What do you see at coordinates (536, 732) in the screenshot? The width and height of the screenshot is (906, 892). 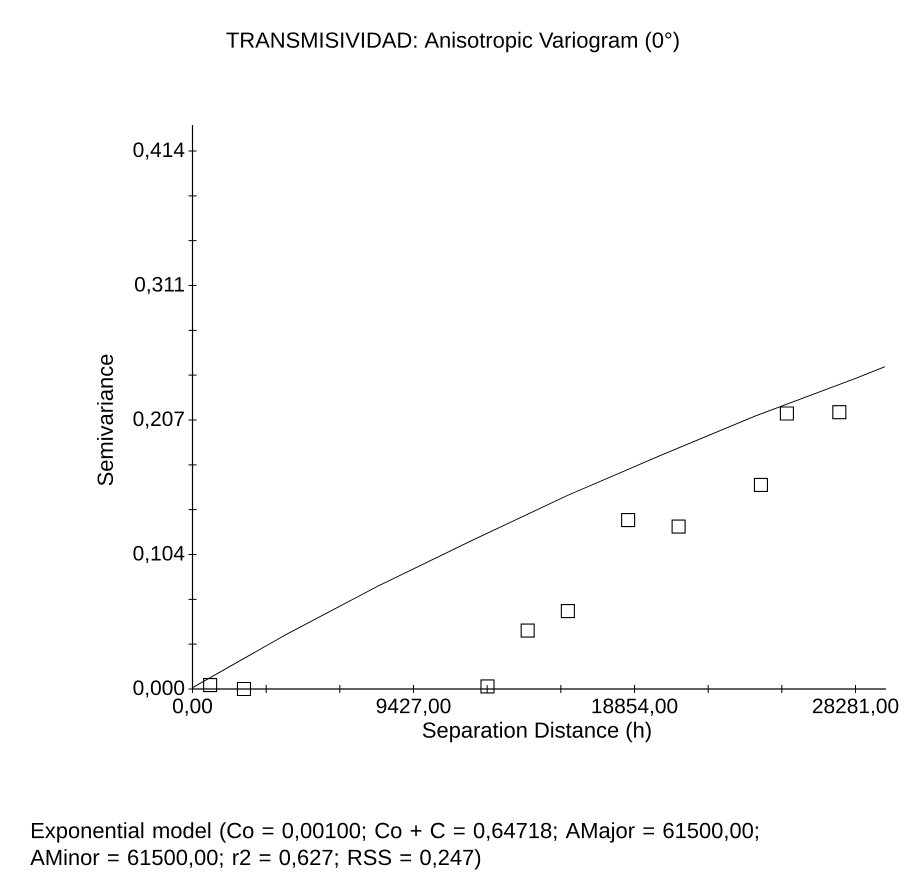 I see `x-axis-title: Separation Distance (h)` at bounding box center [536, 732].